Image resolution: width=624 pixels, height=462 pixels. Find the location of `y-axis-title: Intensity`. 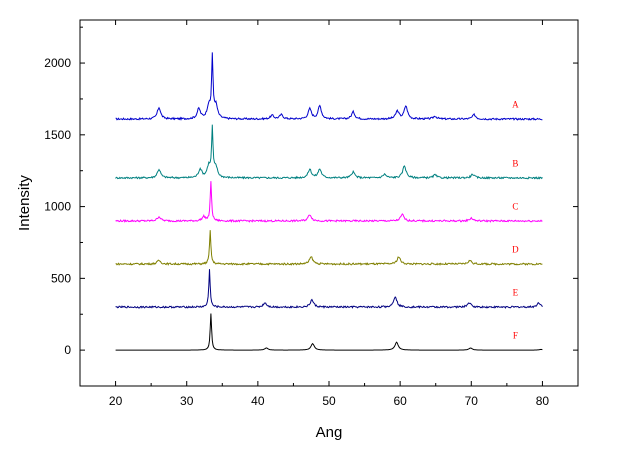

y-axis-title: Intensity is located at coordinates (24, 203).